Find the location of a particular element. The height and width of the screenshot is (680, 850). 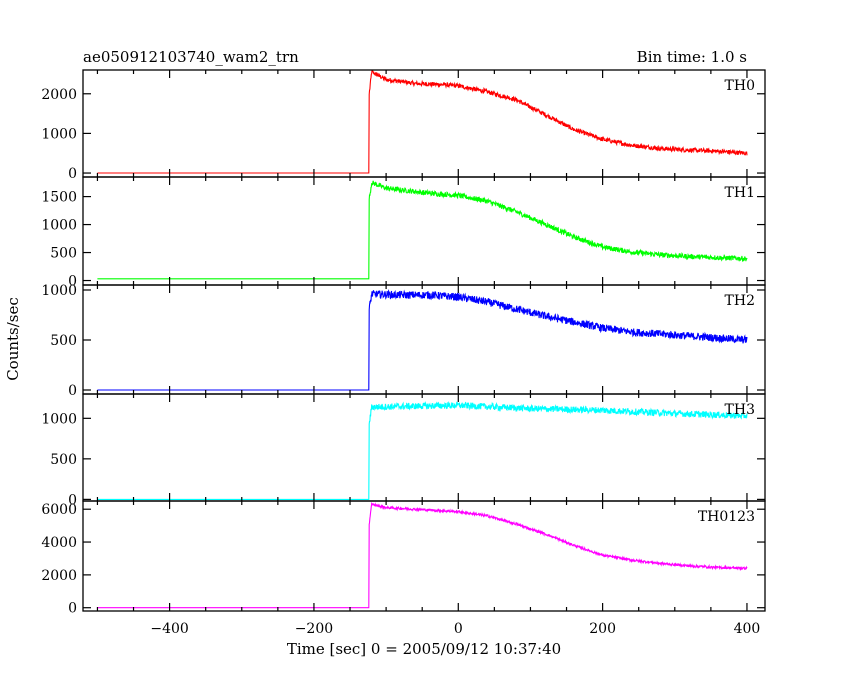

panel-label: TH0 is located at coordinates (740, 86).